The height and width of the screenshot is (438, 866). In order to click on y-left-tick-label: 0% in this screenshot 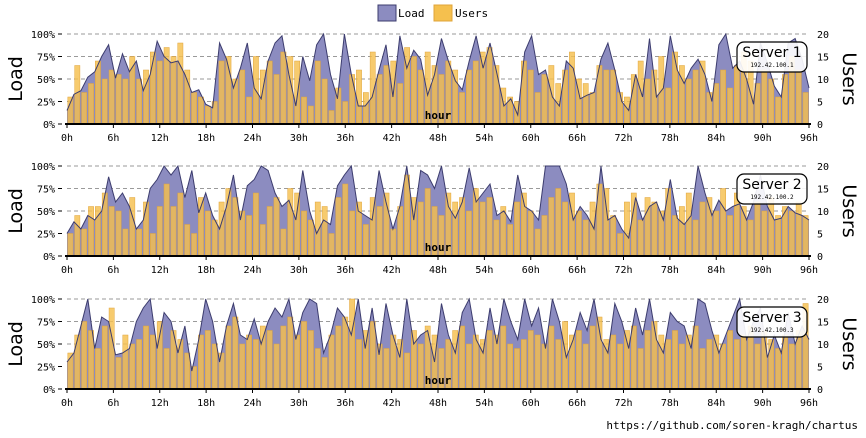, I will do `click(49, 390)`.